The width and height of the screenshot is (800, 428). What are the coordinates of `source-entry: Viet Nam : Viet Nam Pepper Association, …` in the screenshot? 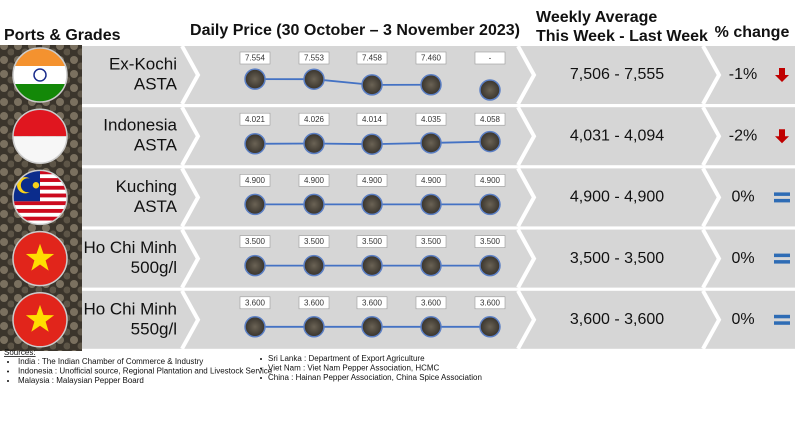 It's located at (354, 368).